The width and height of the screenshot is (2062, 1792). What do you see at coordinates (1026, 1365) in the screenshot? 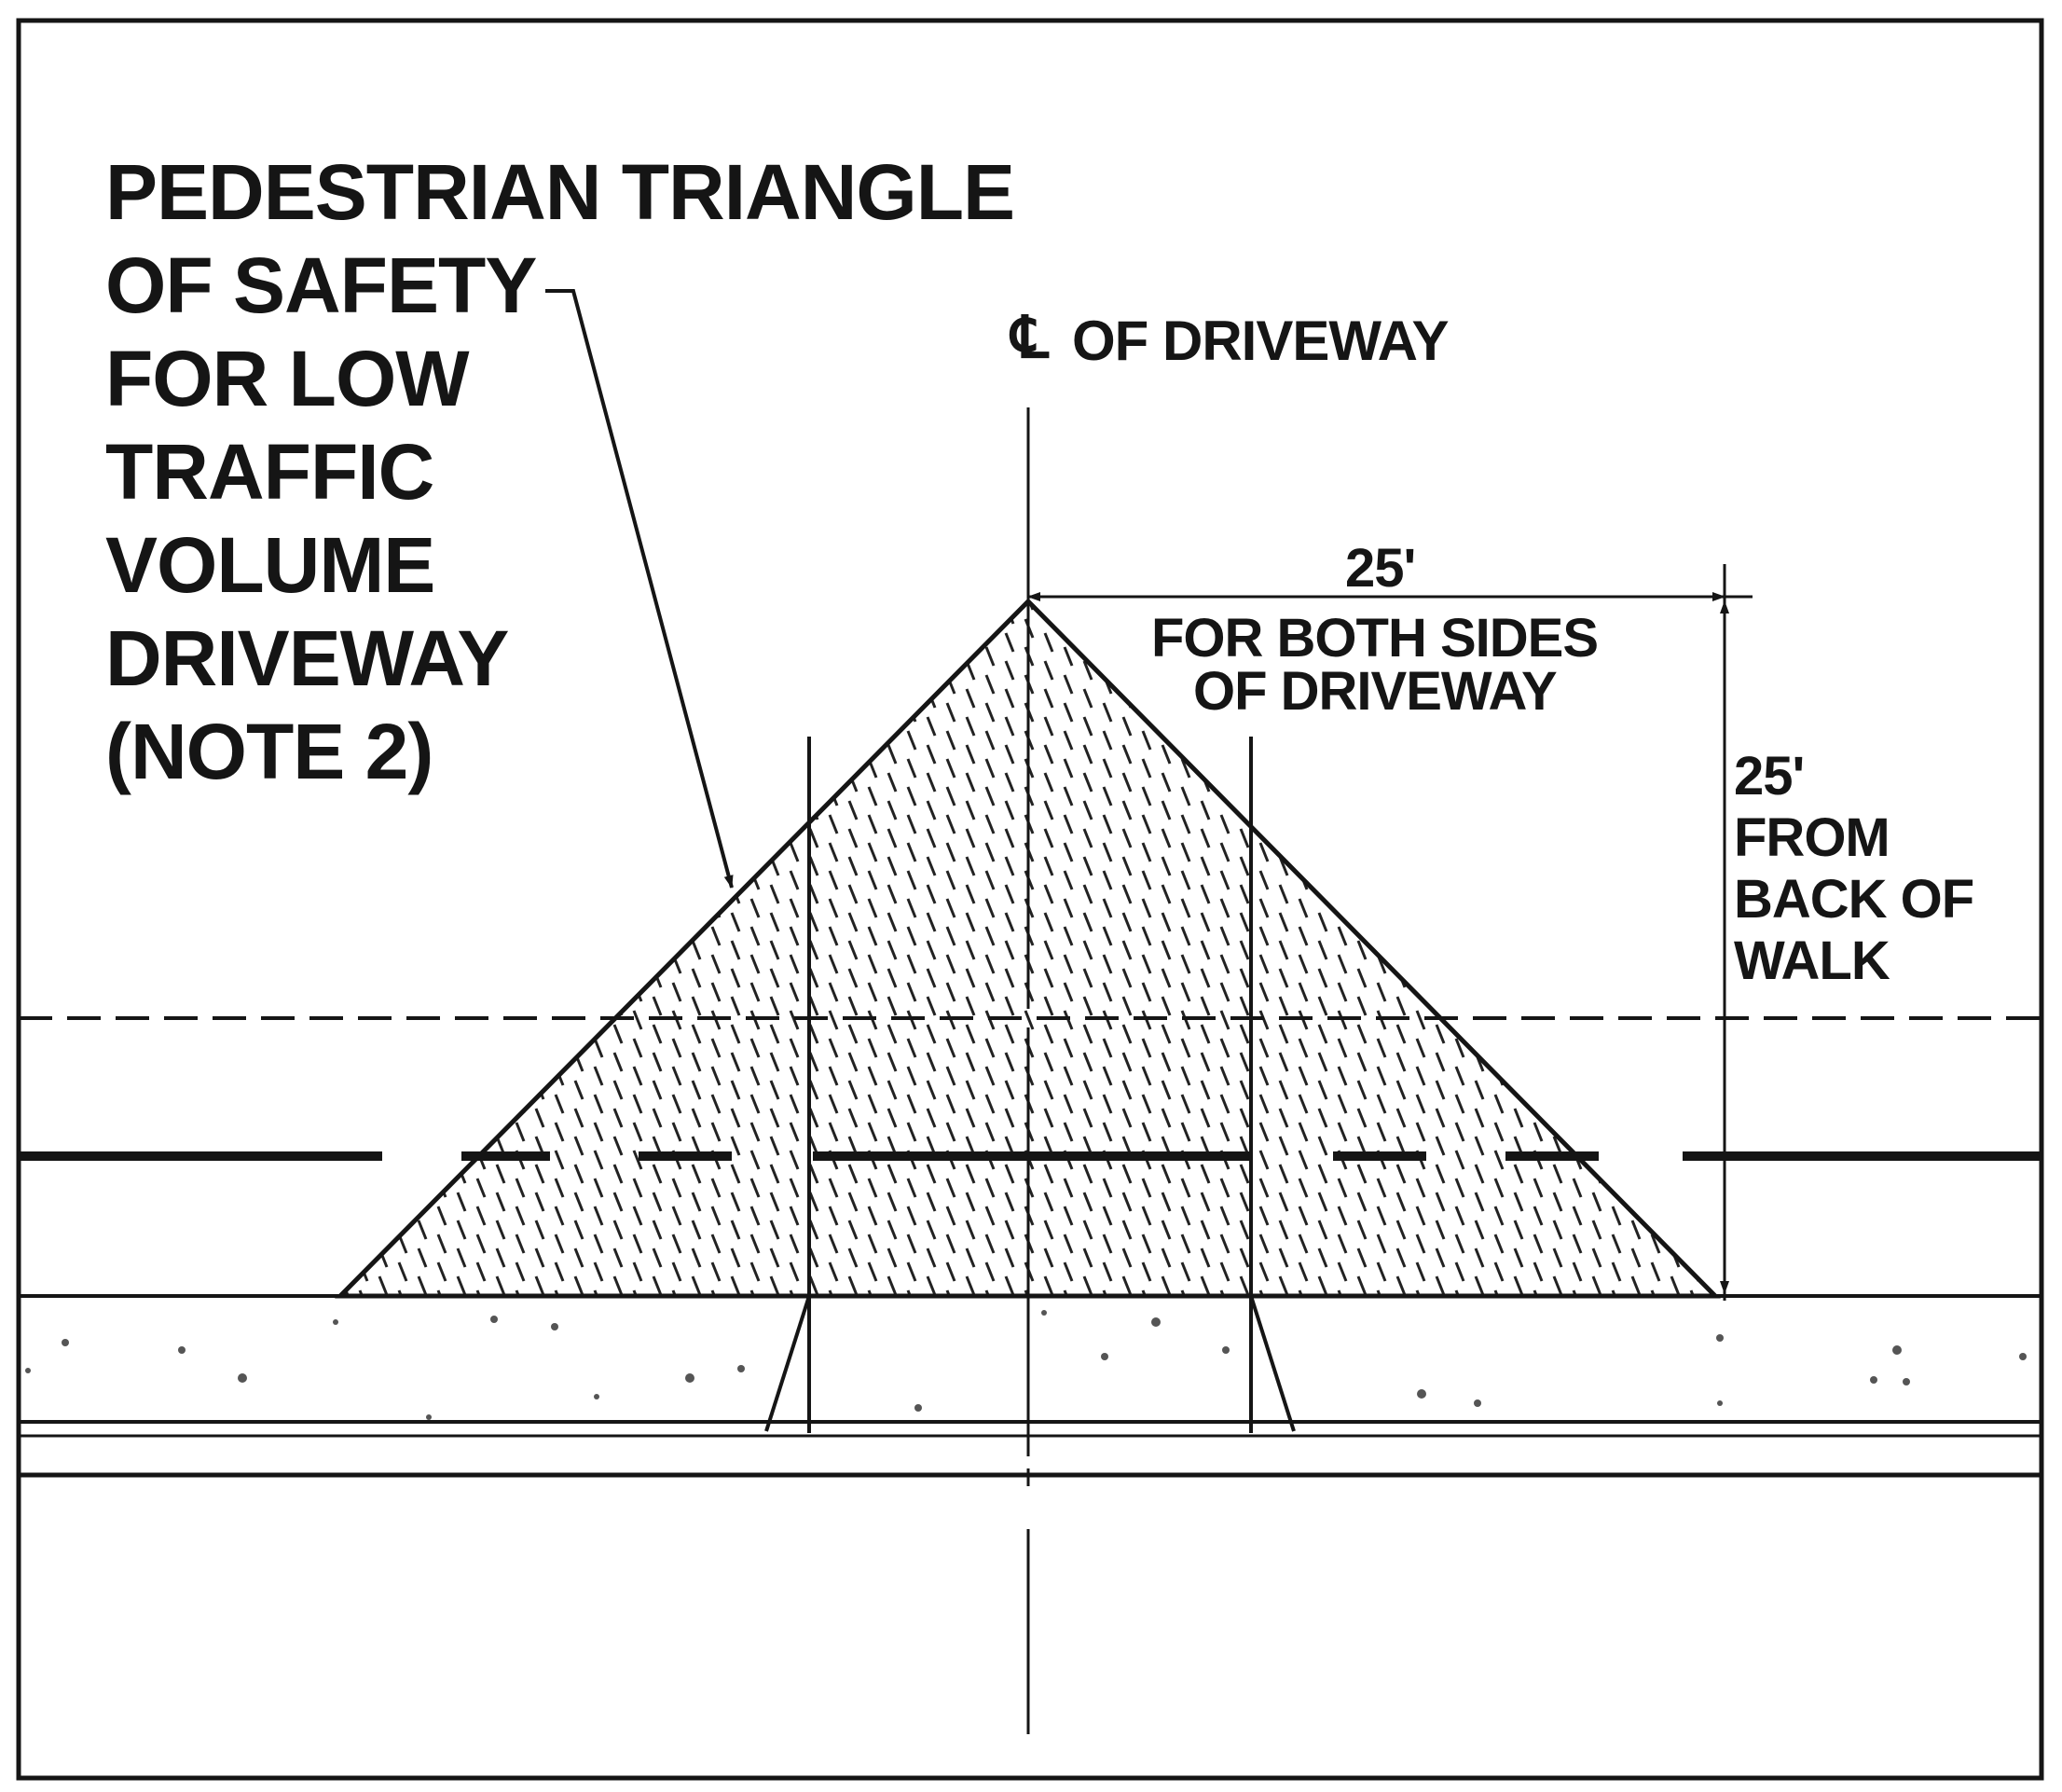
I see `concrete-texture` at bounding box center [1026, 1365].